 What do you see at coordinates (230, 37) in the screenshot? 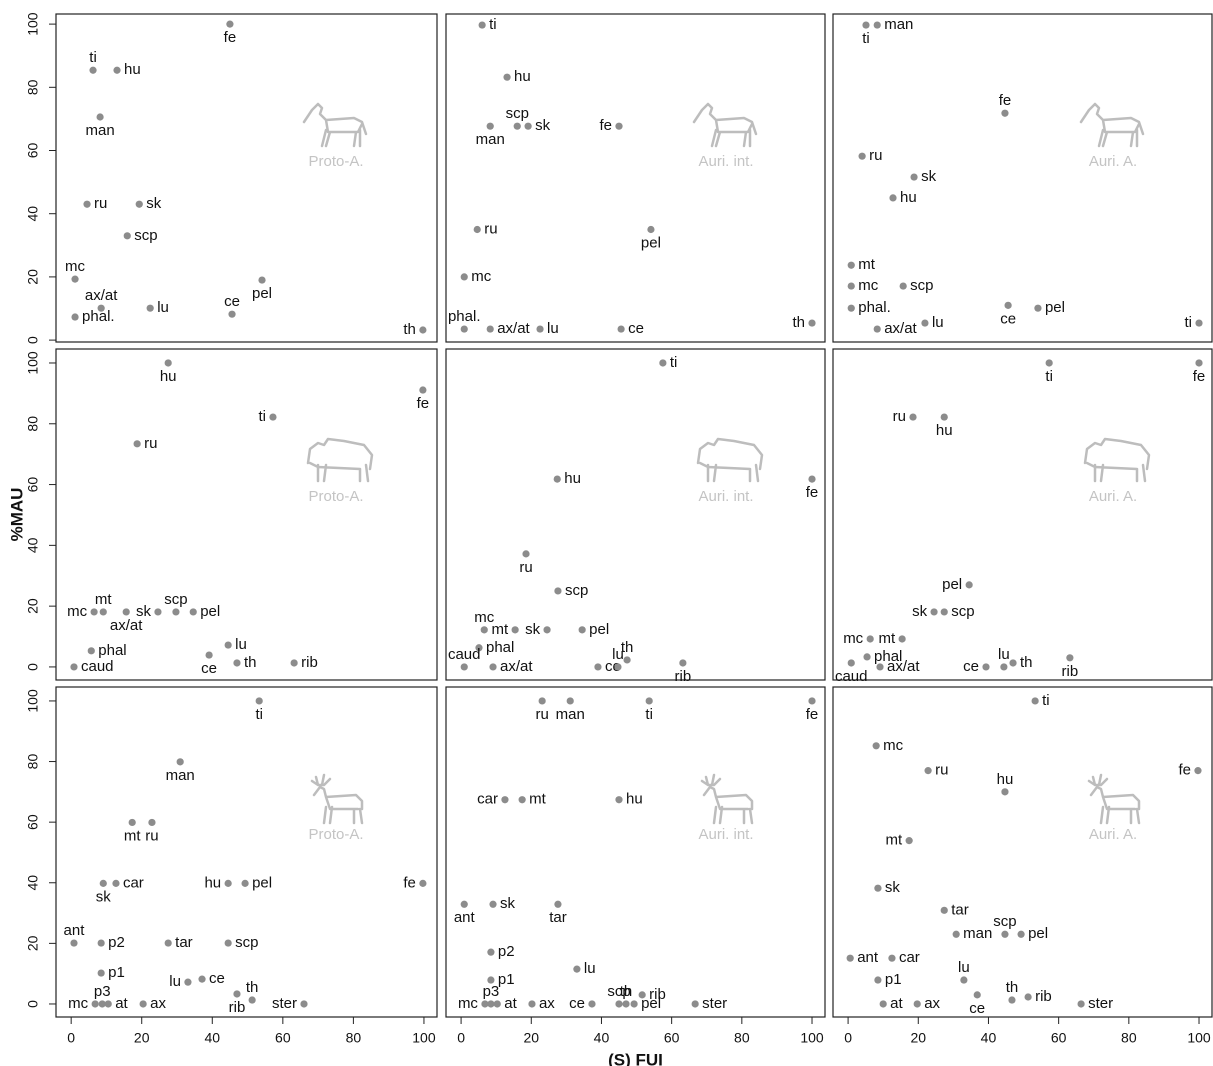
I see `point-label: fe` at bounding box center [230, 37].